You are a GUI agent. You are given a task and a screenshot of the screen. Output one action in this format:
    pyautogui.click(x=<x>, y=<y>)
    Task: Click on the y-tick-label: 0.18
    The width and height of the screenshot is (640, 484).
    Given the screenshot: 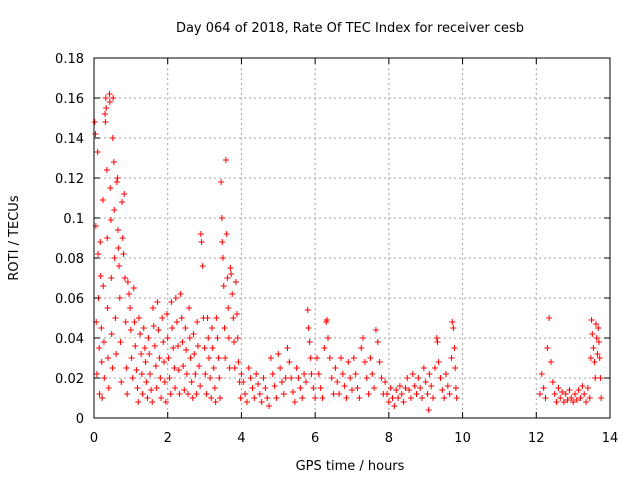 What is the action you would take?
    pyautogui.click(x=69, y=59)
    